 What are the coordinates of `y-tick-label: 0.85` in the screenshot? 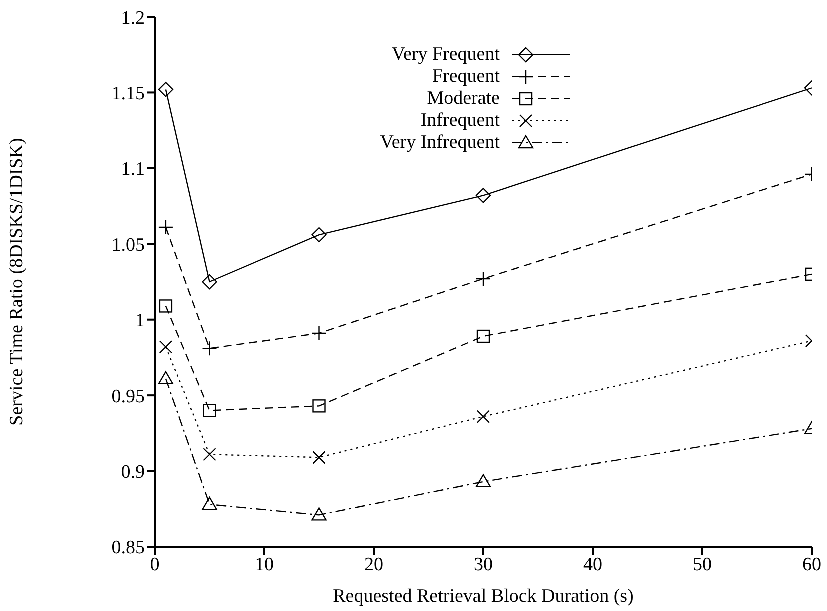 It's located at (128, 548).